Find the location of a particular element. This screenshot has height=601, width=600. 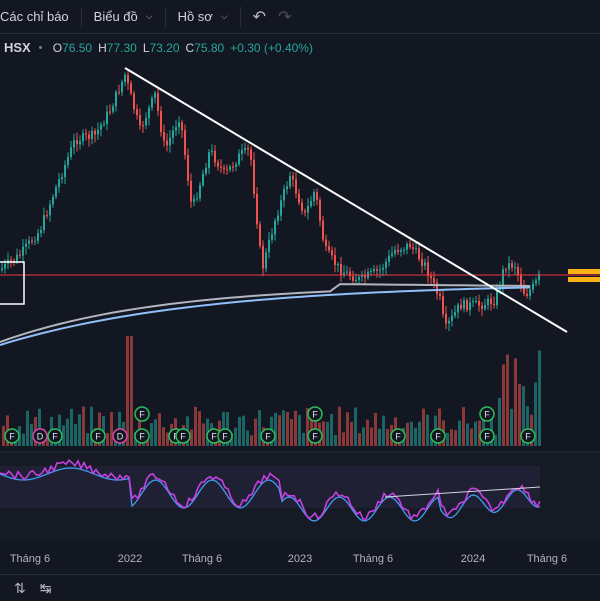

status-dot is located at coordinates (40, 47).